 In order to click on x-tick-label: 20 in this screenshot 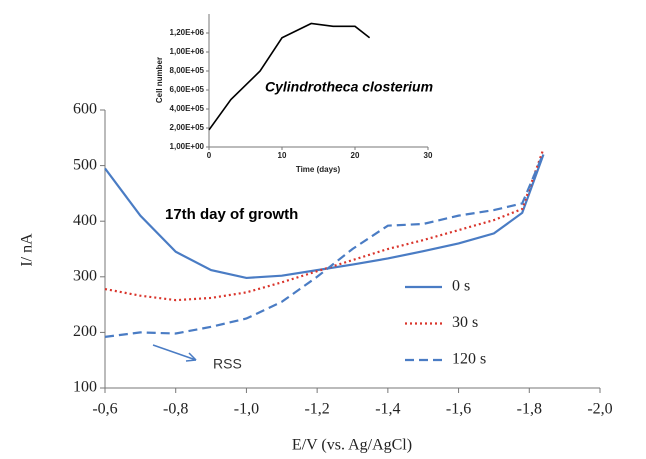, I will do `click(355, 155)`.